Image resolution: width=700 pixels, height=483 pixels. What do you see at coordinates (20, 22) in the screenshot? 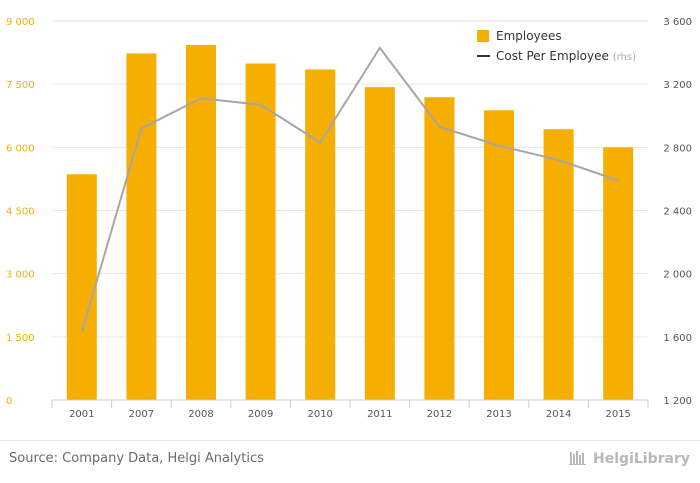
I see `left-tick-label: 9 000` at bounding box center [20, 22].